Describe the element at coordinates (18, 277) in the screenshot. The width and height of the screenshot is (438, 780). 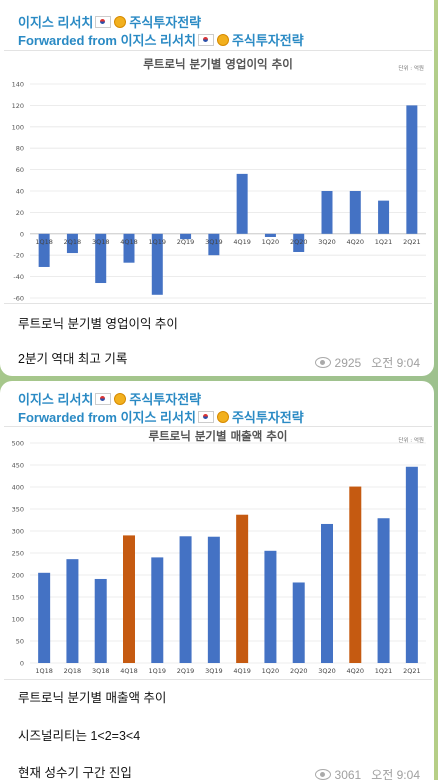
I see `y-tick-label: -40` at that location.